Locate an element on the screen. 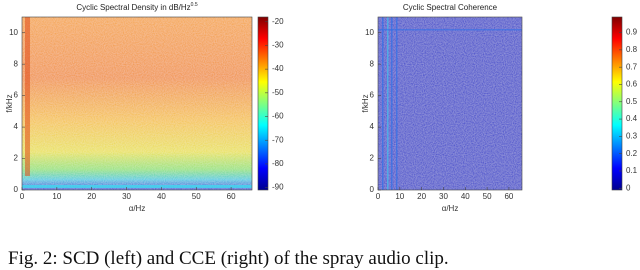 The height and width of the screenshot is (270, 640). colorbar-tick-label: -30 is located at coordinates (278, 45).